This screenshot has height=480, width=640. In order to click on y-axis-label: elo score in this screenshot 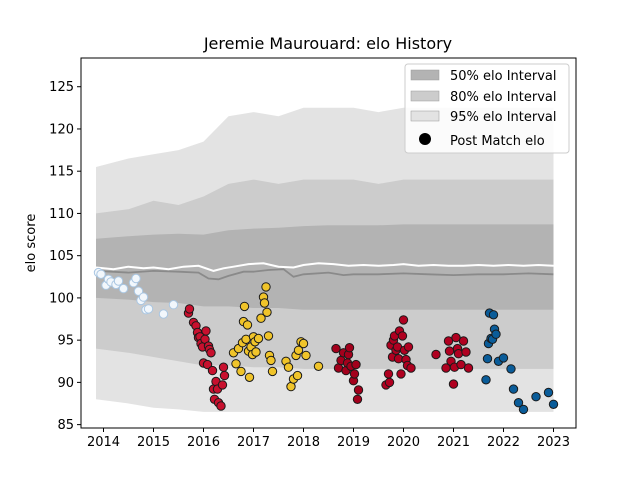, I will do `click(31, 243)`.